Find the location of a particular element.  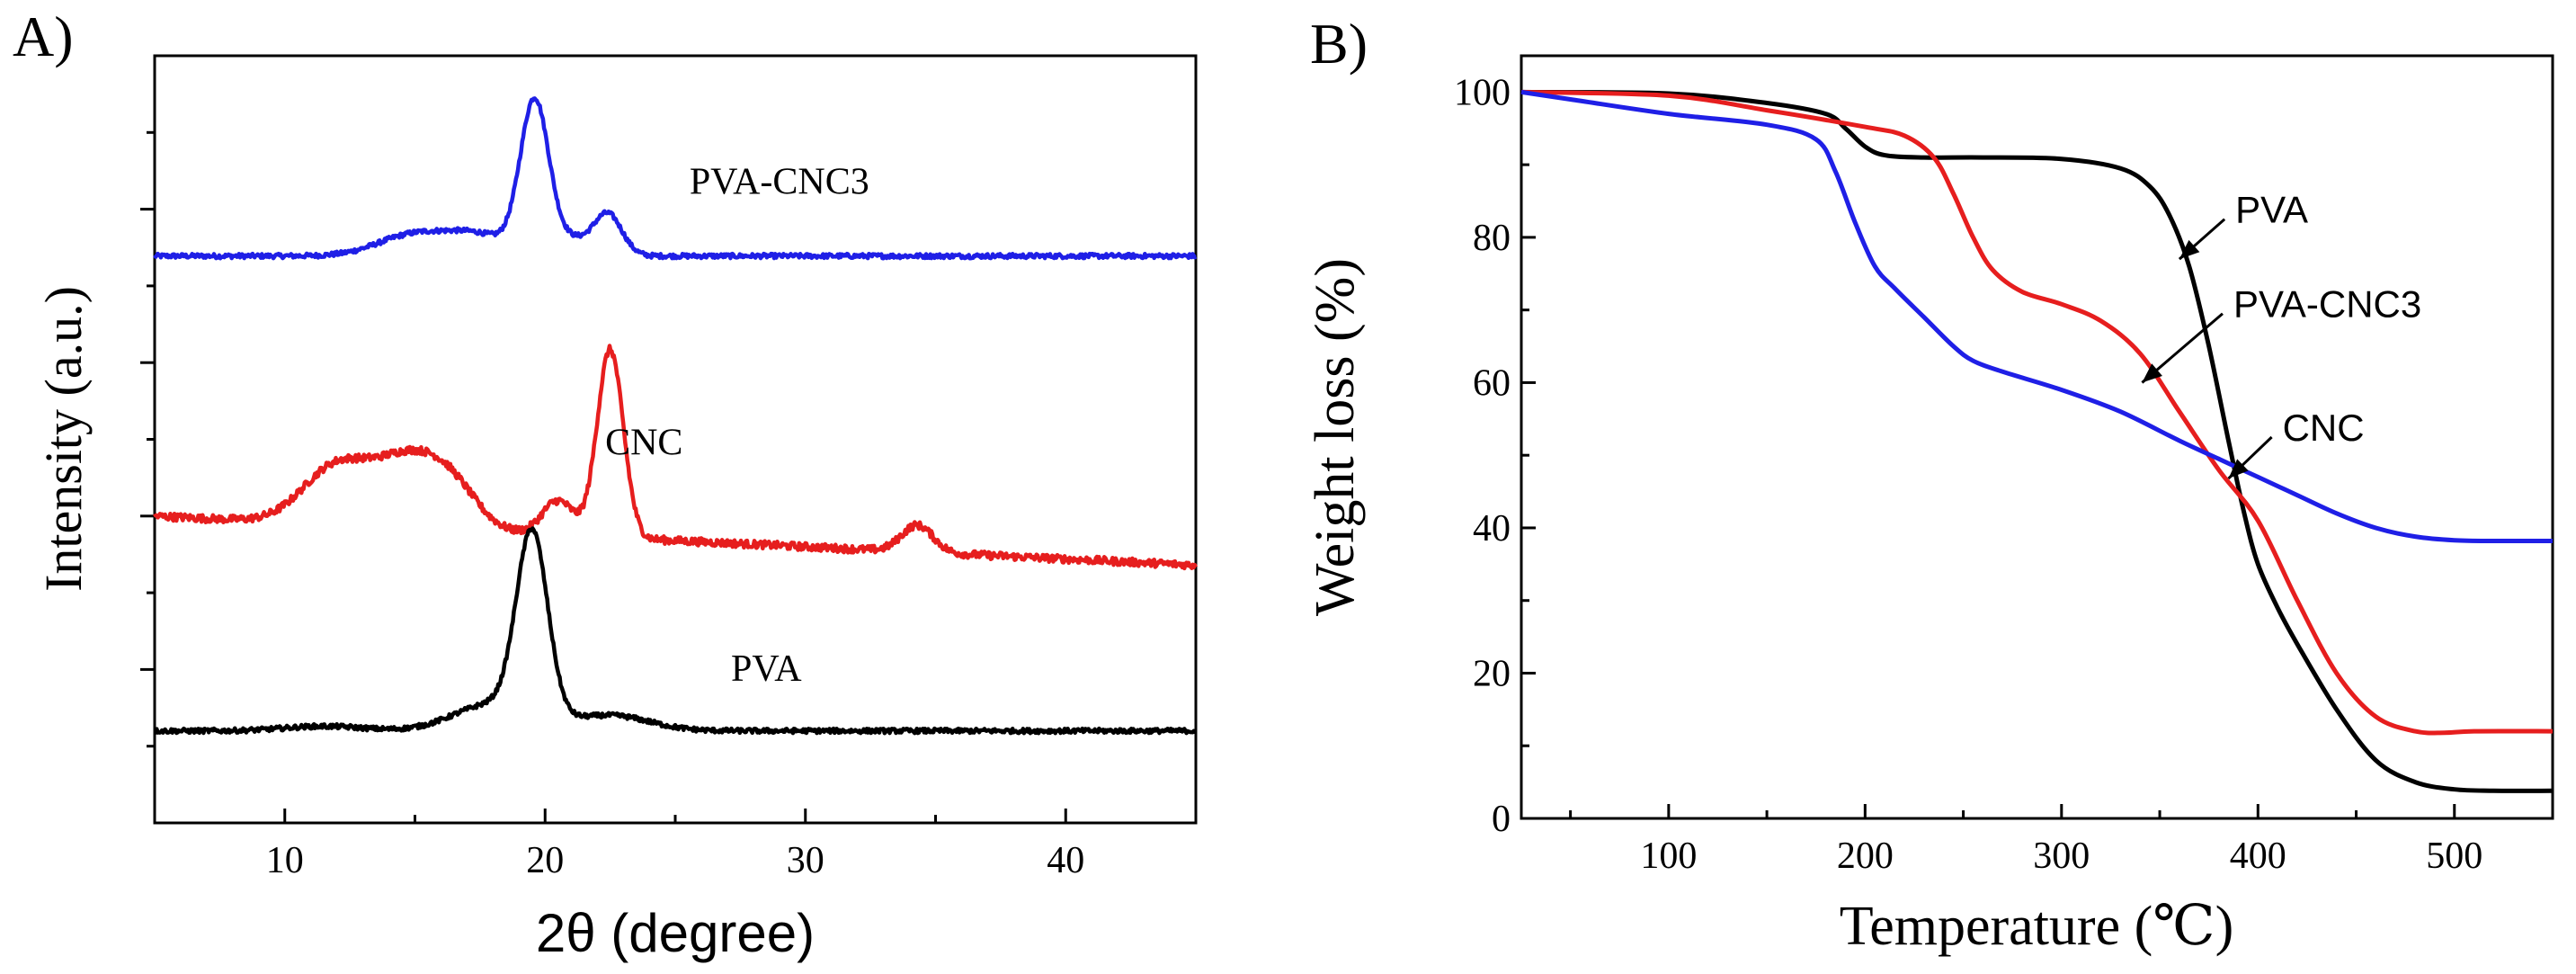

panel-b-annotations: PVA PVA-CNC3 CNC is located at coordinates (2281, 334).